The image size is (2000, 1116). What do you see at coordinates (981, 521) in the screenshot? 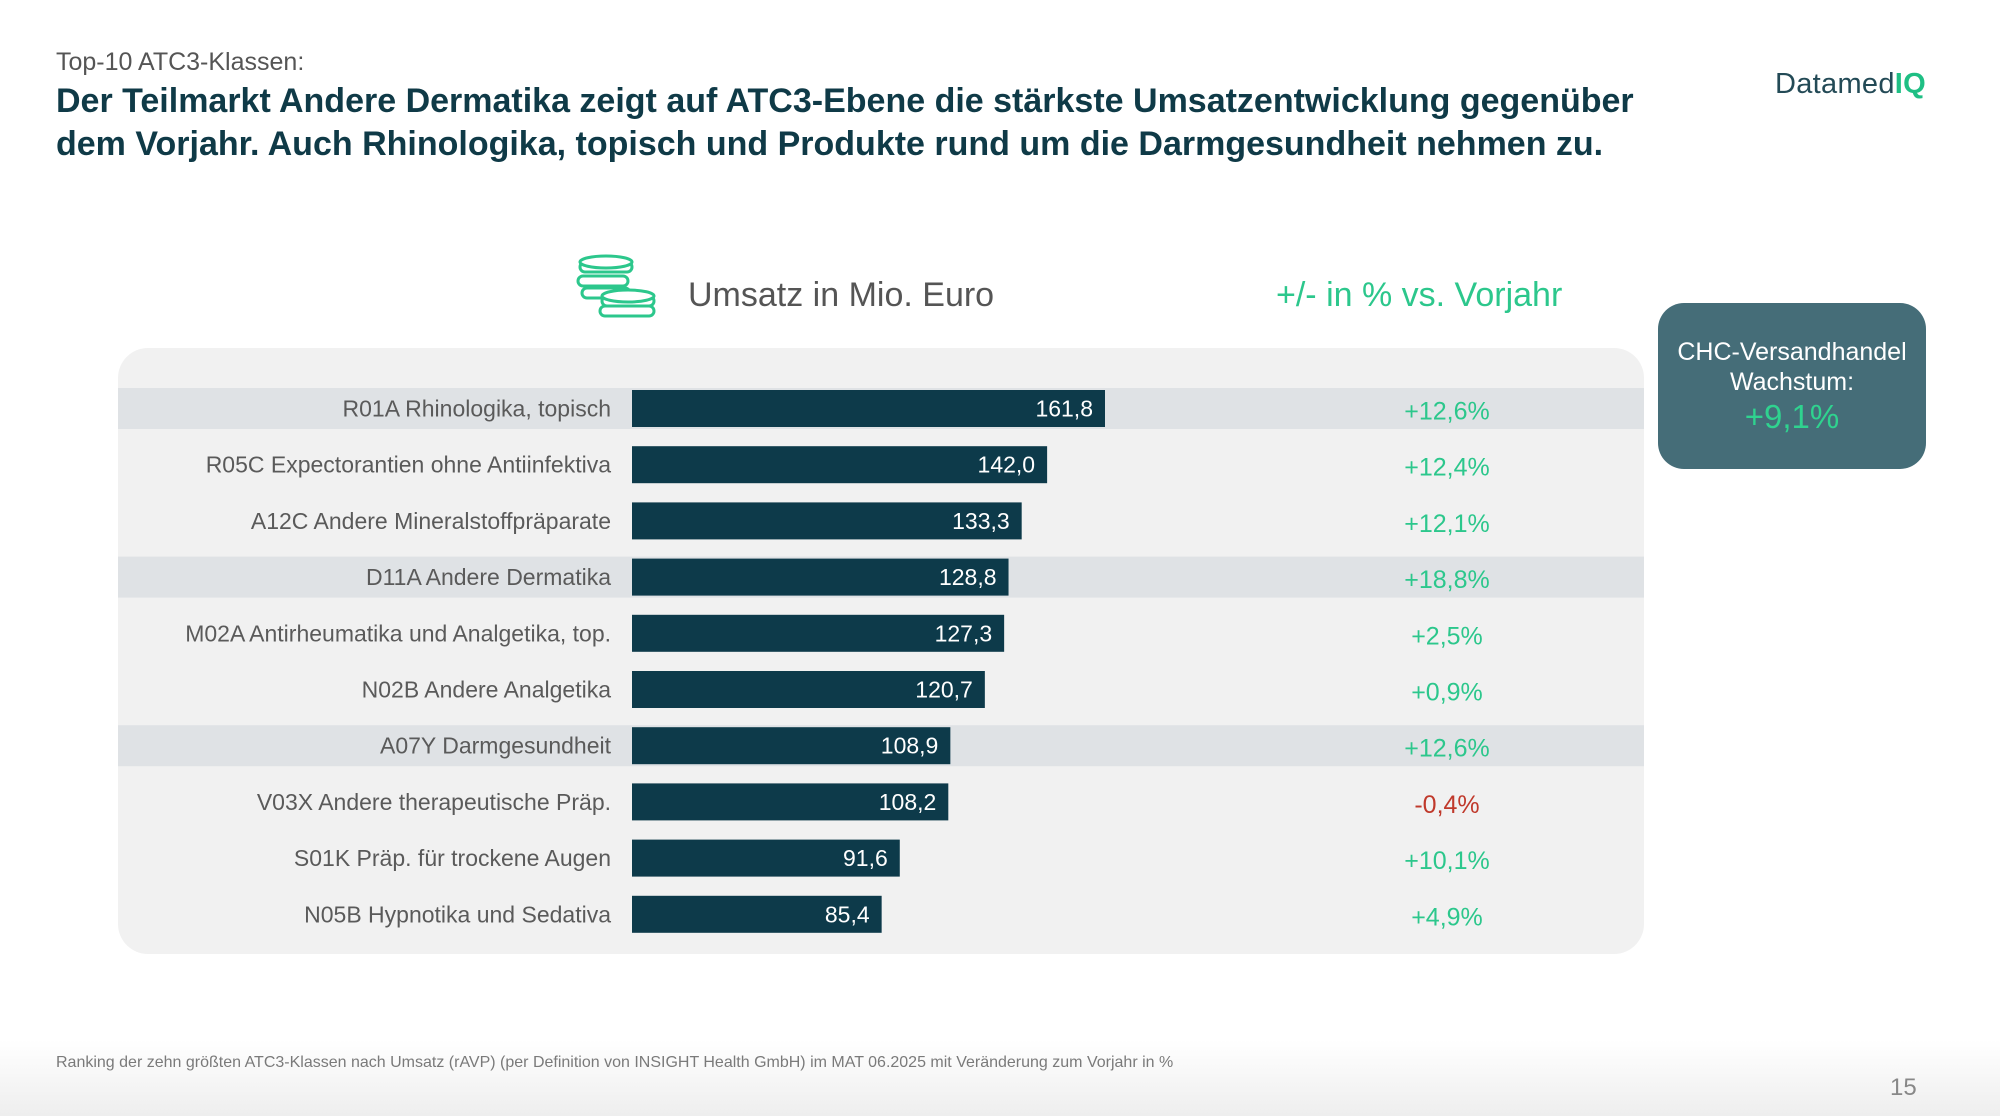
I see `value-label: 133,3` at bounding box center [981, 521].